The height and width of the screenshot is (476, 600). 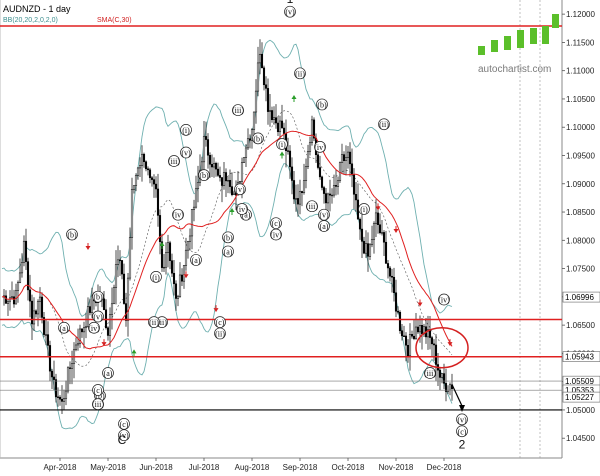 What do you see at coordinates (60, 467) in the screenshot?
I see `x-tick-label: Apr-2018` at bounding box center [60, 467].